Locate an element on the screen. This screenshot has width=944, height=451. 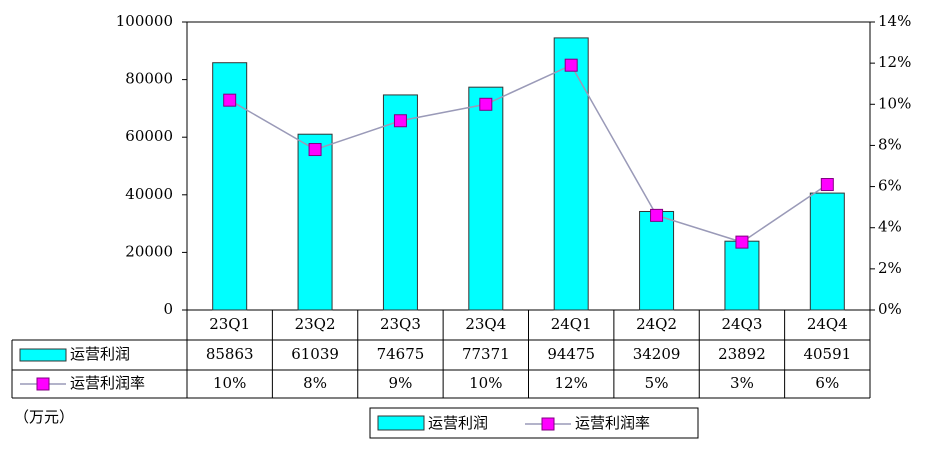
y2-tick-label: 12% is located at coordinates (894, 62).